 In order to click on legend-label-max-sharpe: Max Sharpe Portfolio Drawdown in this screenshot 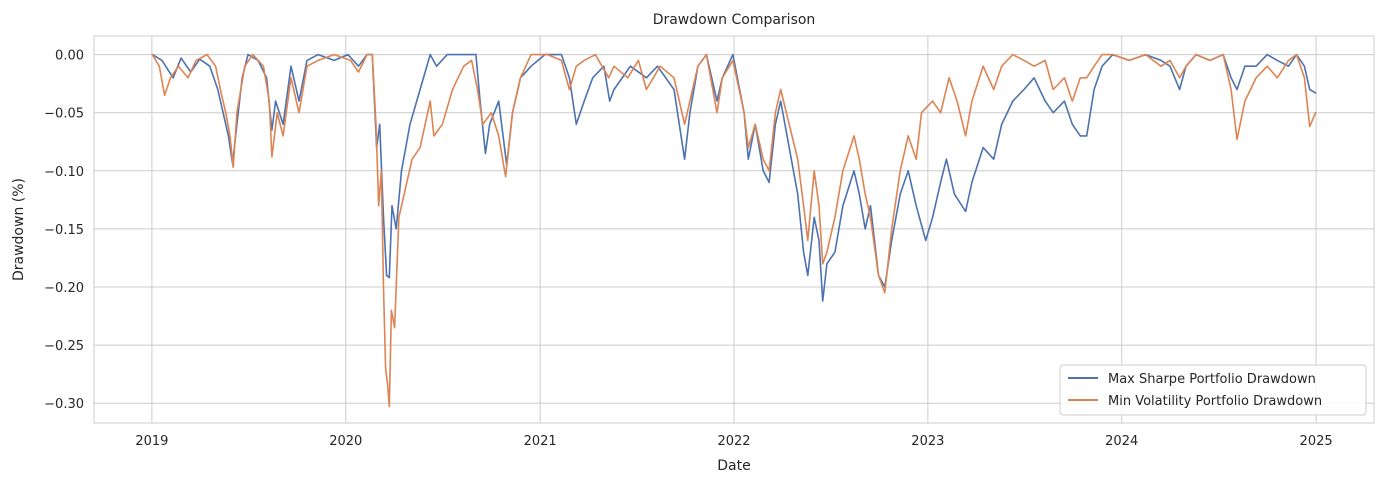, I will do `click(1212, 379)`.